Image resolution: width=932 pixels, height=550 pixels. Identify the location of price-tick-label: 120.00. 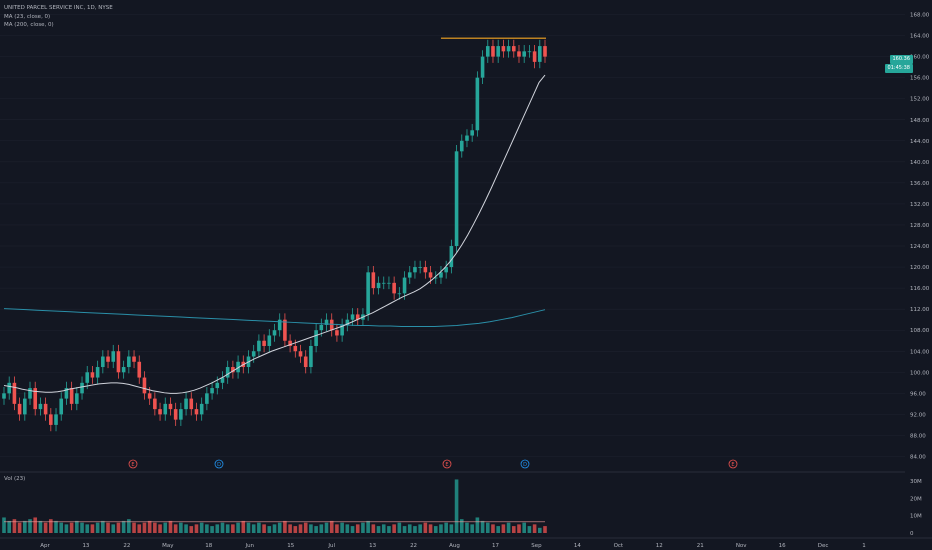
(920, 268).